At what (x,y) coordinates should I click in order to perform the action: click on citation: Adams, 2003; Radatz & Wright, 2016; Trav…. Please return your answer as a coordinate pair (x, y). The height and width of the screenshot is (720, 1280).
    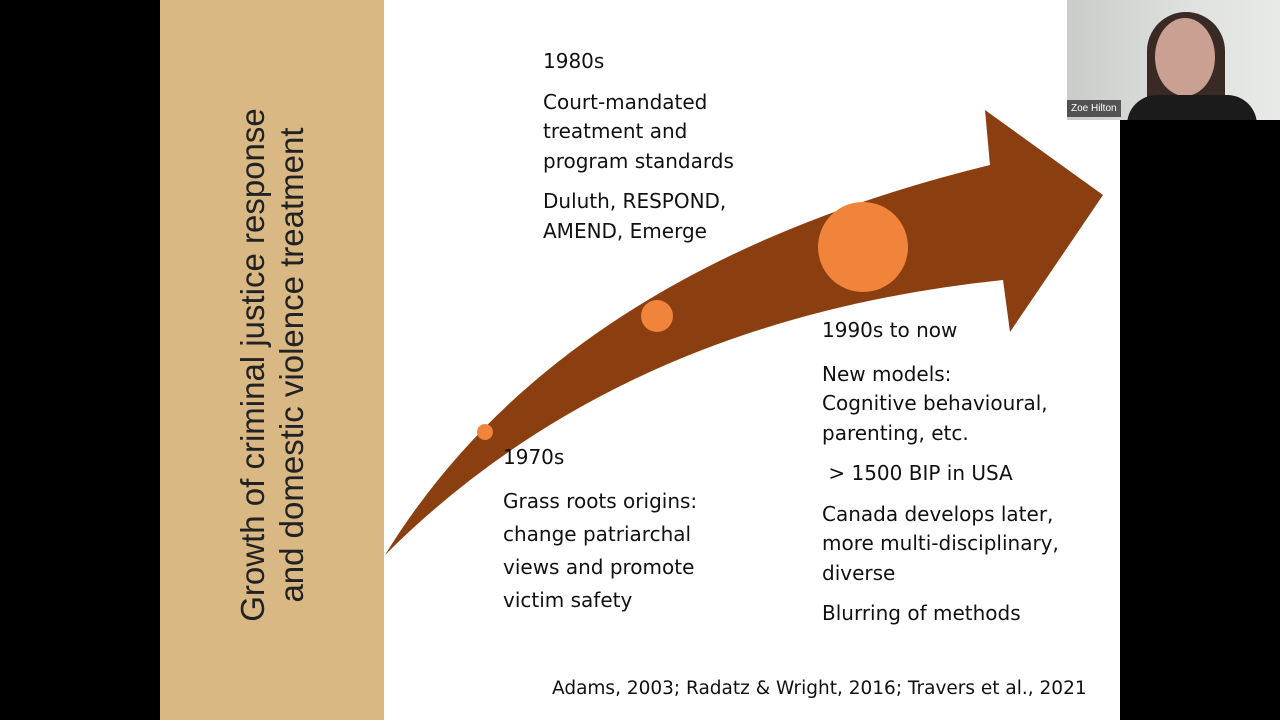
    Looking at the image, I should click on (819, 688).